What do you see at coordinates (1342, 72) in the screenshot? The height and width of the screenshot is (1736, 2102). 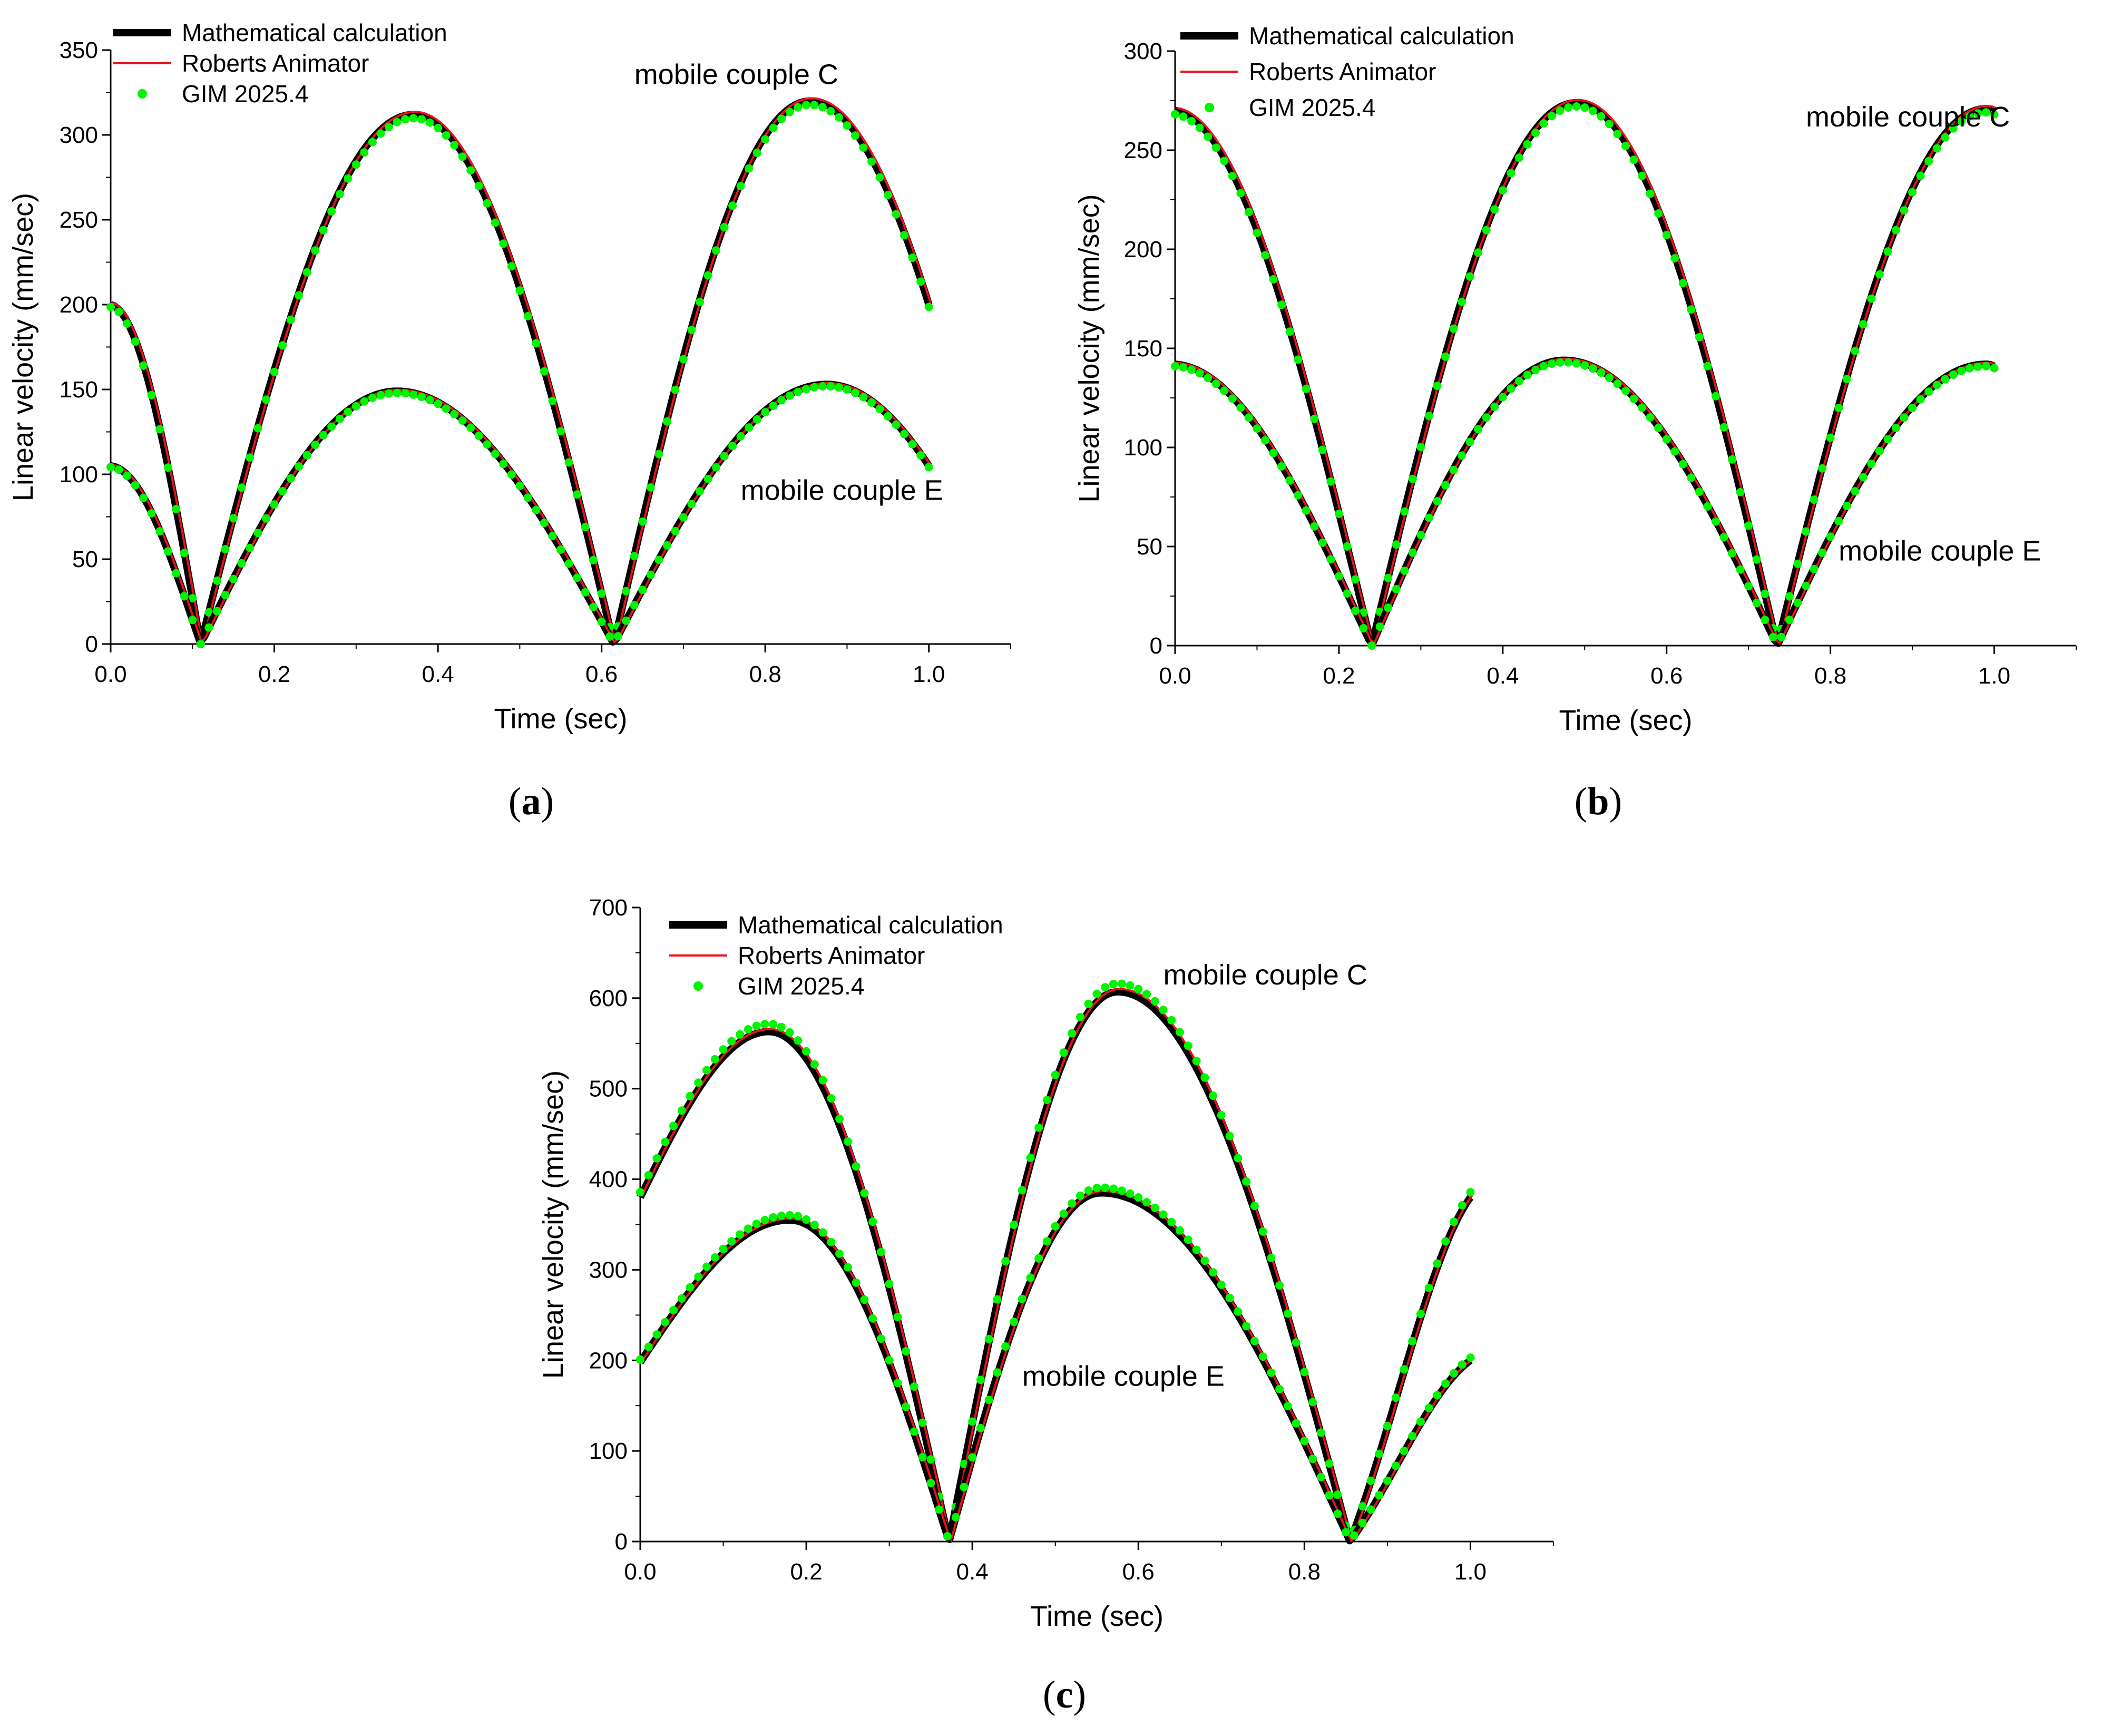 I see `legend-label: Roberts Animator` at bounding box center [1342, 72].